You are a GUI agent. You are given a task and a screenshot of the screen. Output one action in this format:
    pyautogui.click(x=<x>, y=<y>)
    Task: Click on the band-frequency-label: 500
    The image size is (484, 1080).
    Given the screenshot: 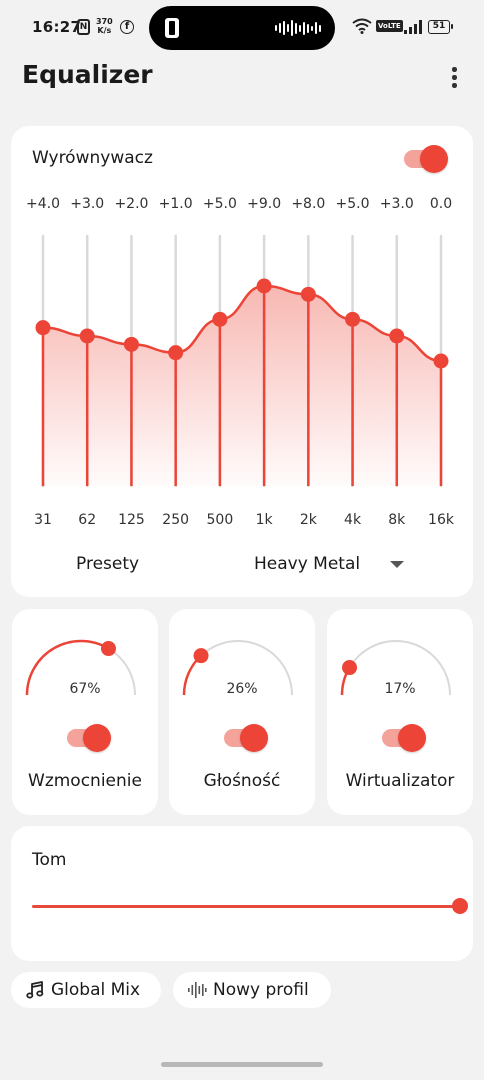 What is the action you would take?
    pyautogui.click(x=220, y=520)
    